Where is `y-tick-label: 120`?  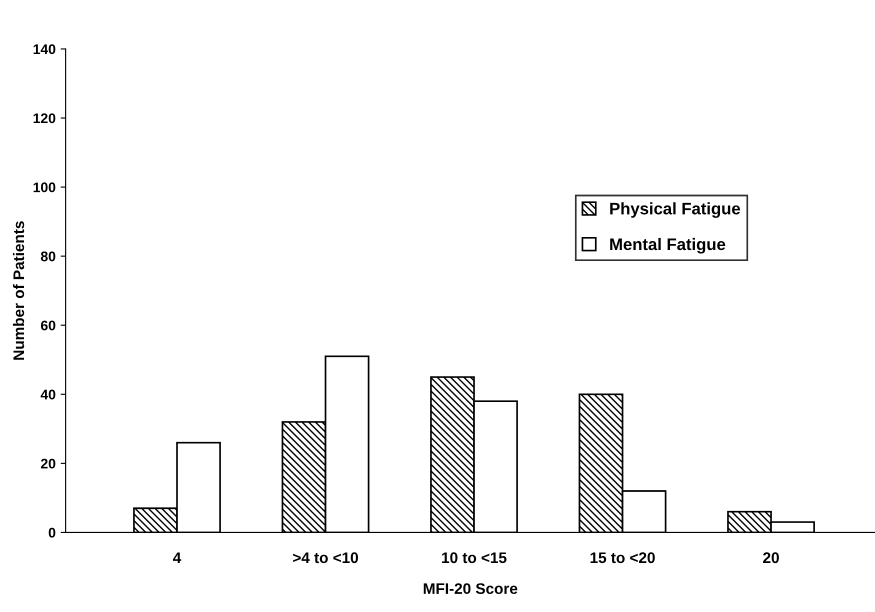 y-tick-label: 120 is located at coordinates (45, 118).